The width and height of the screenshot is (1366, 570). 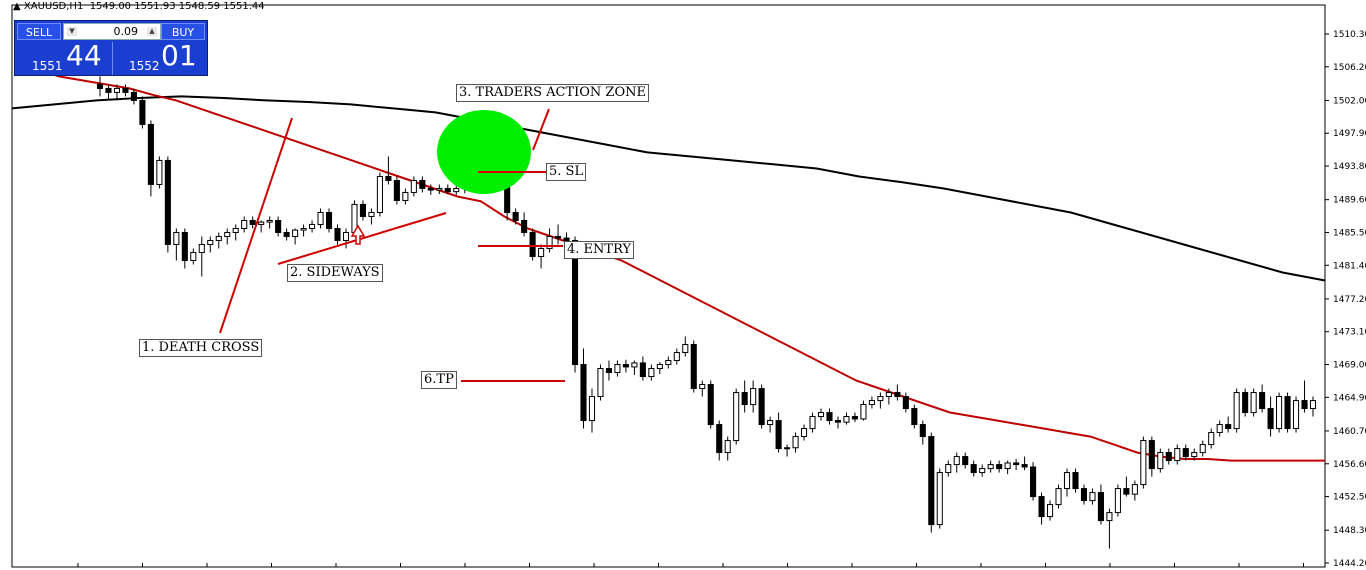 What do you see at coordinates (112, 58) in the screenshot?
I see `divider` at bounding box center [112, 58].